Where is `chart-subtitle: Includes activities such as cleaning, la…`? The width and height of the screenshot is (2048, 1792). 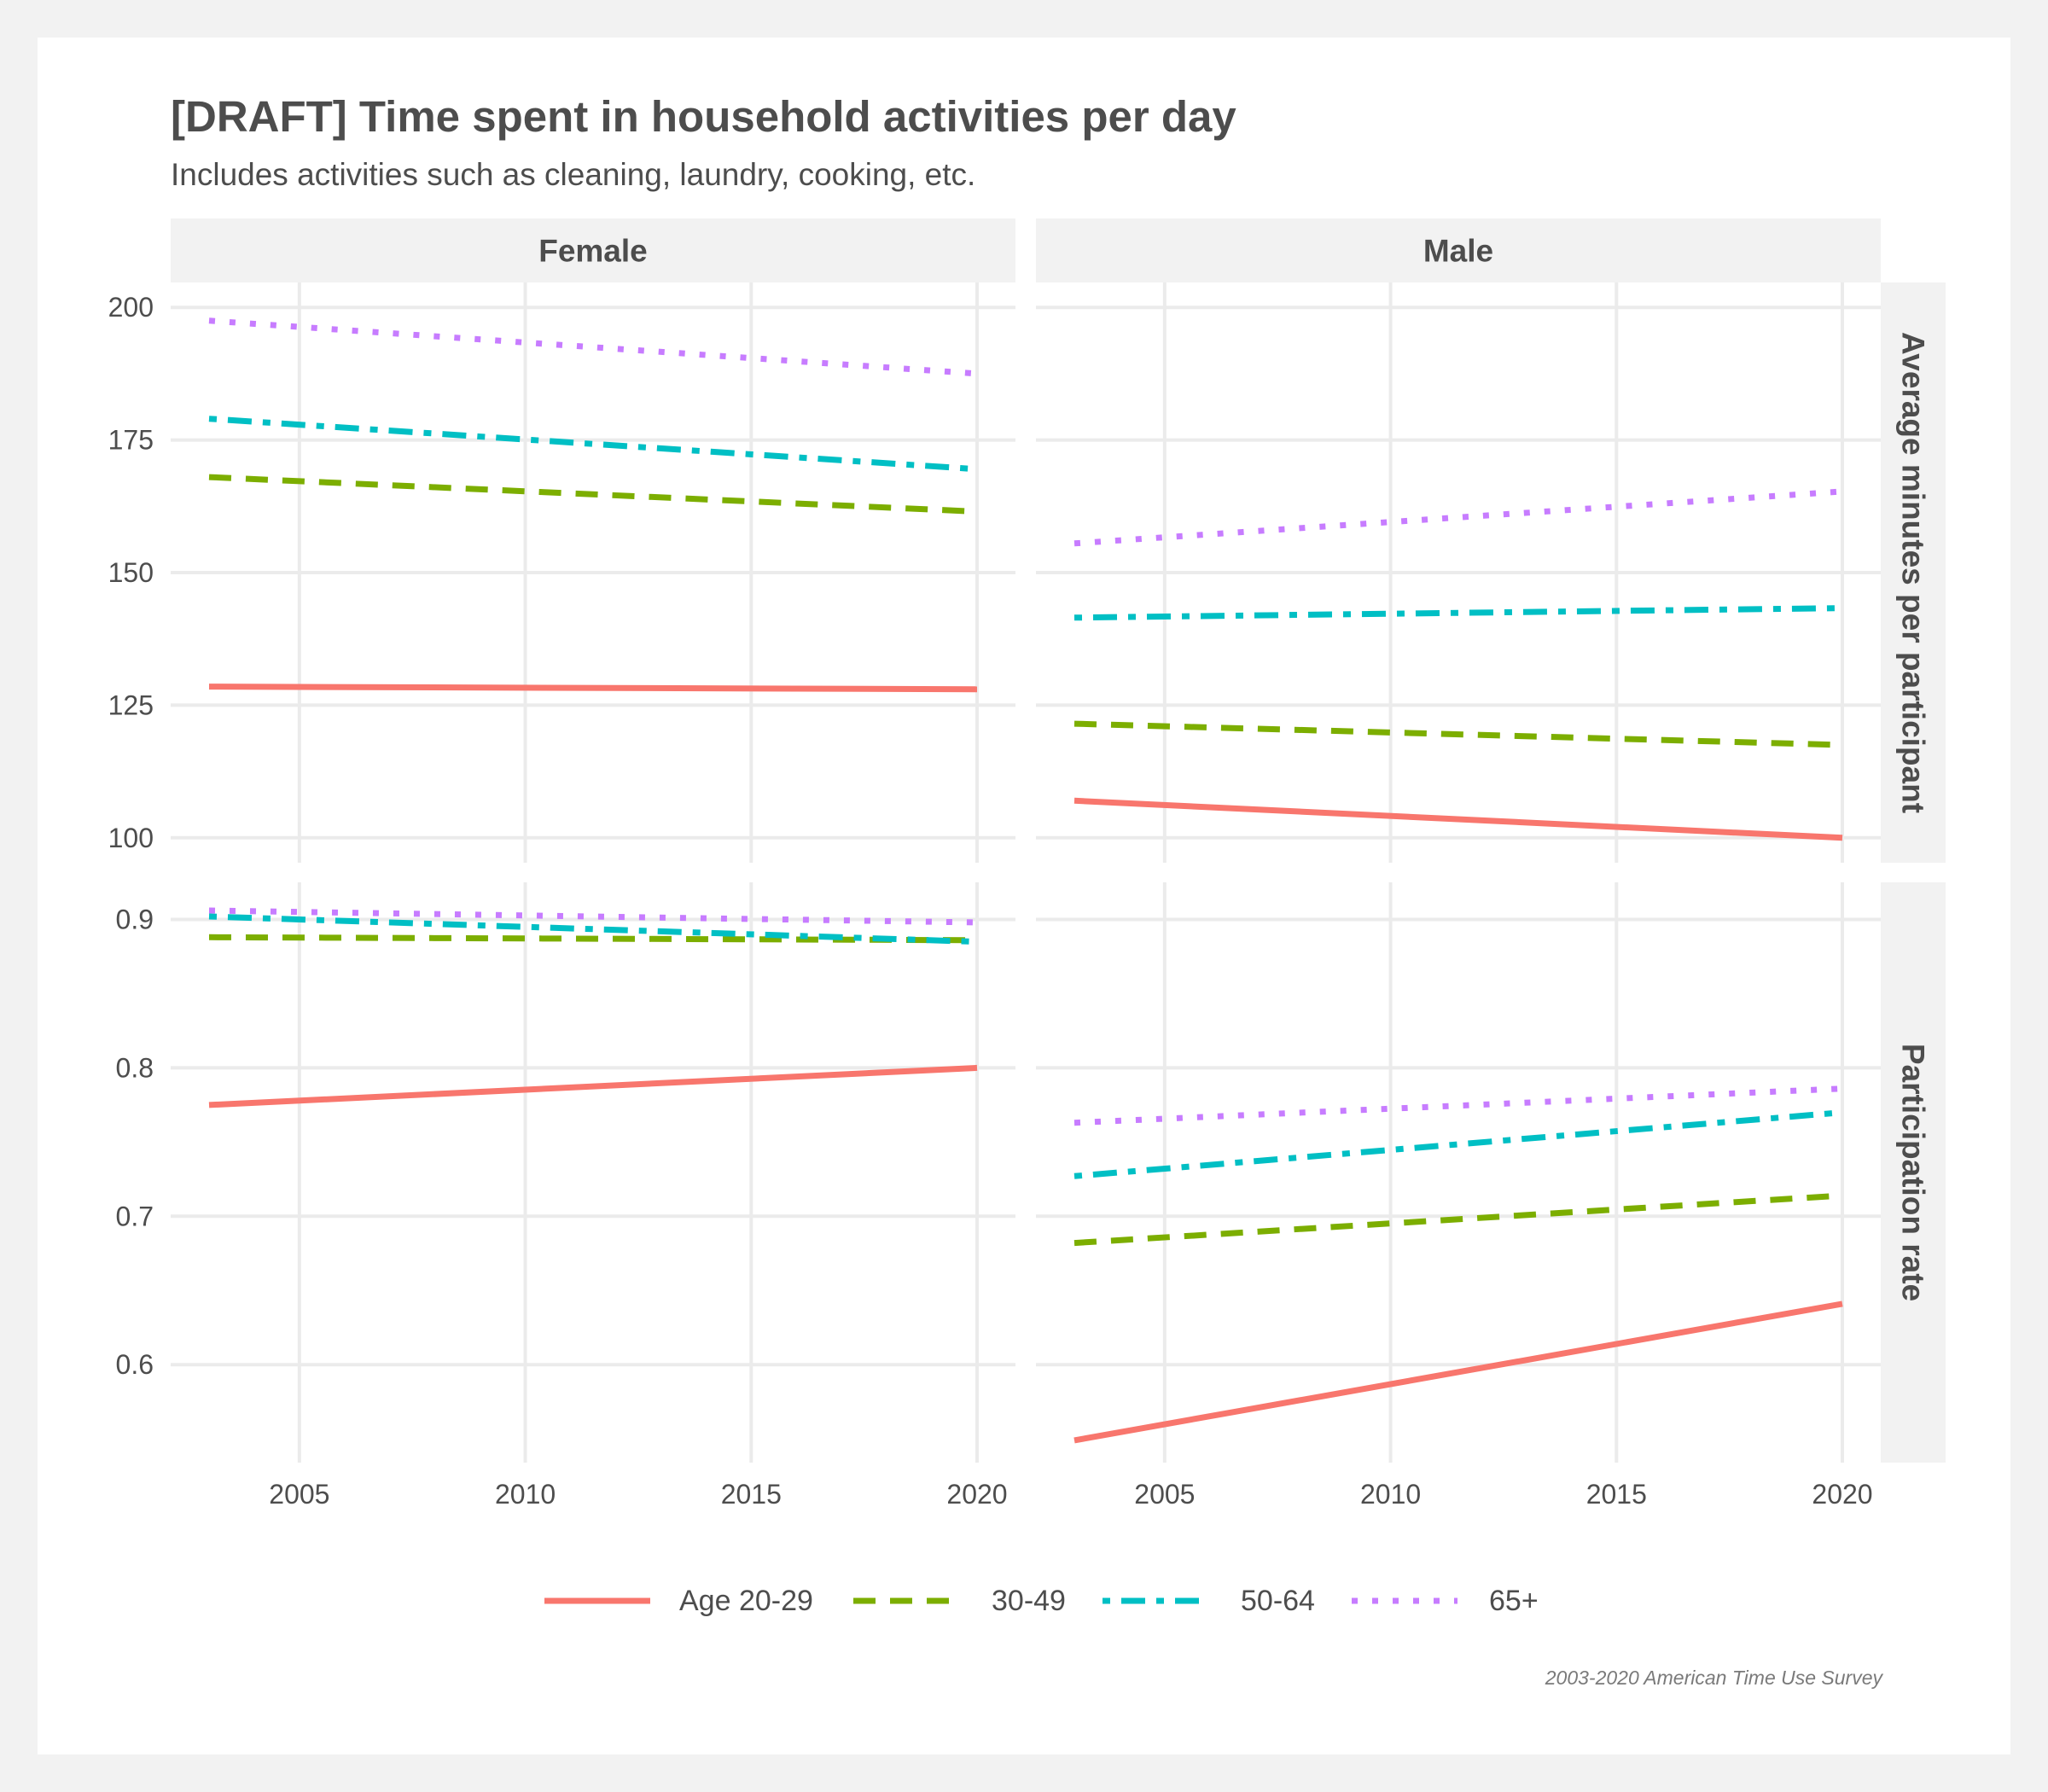 chart-subtitle: Includes activities such as cleaning, la… is located at coordinates (573, 174).